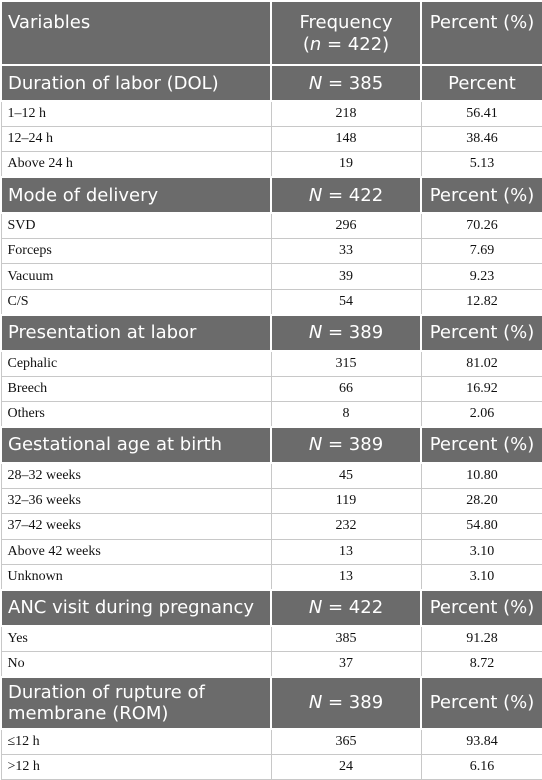 The image size is (542, 780). I want to click on cell: Cephalic, so click(136, 363).